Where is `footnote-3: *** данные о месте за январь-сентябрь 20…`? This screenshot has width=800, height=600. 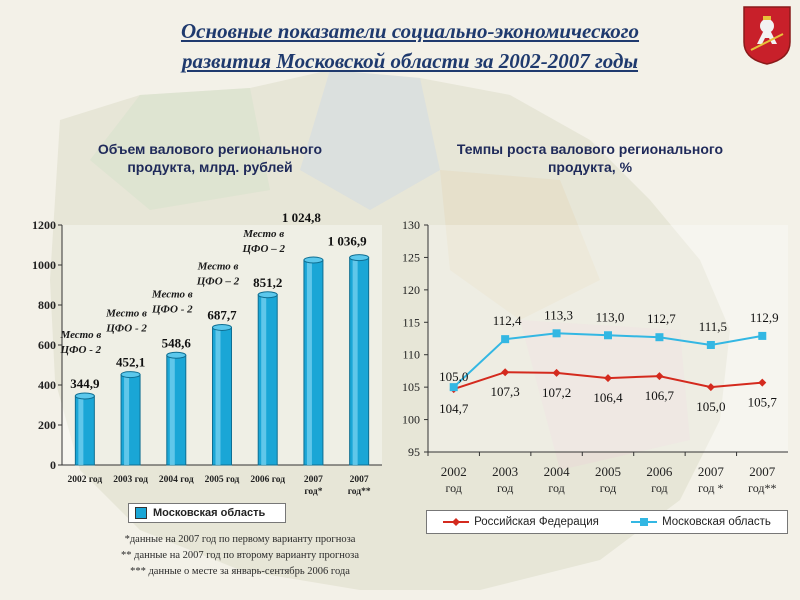 footnote-3: *** данные о месте за январь-сентябрь 20… is located at coordinates (240, 571).